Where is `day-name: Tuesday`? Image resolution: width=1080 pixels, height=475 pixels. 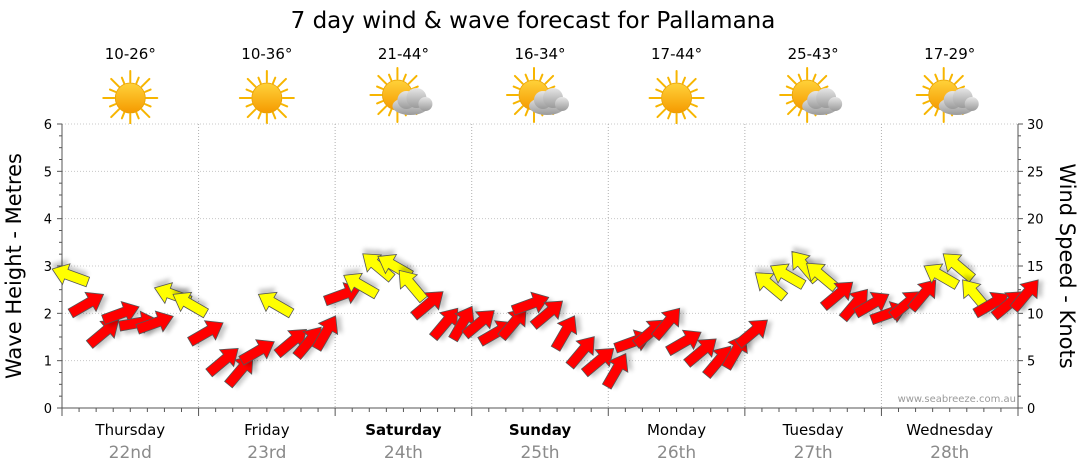 day-name: Tuesday is located at coordinates (813, 430).